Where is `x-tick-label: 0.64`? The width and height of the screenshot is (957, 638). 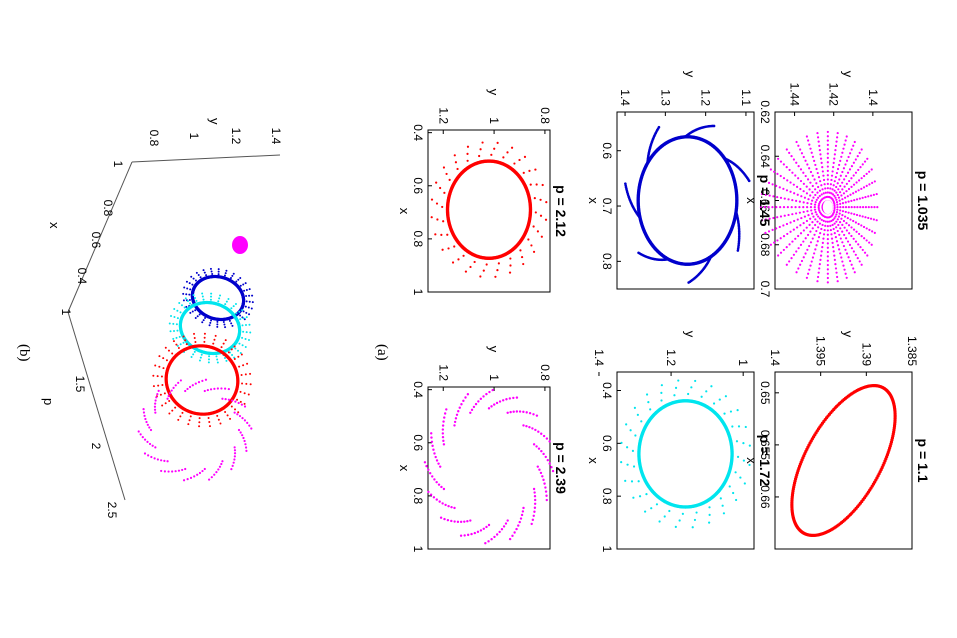 x-tick-label: 0.64 is located at coordinates (765, 157).